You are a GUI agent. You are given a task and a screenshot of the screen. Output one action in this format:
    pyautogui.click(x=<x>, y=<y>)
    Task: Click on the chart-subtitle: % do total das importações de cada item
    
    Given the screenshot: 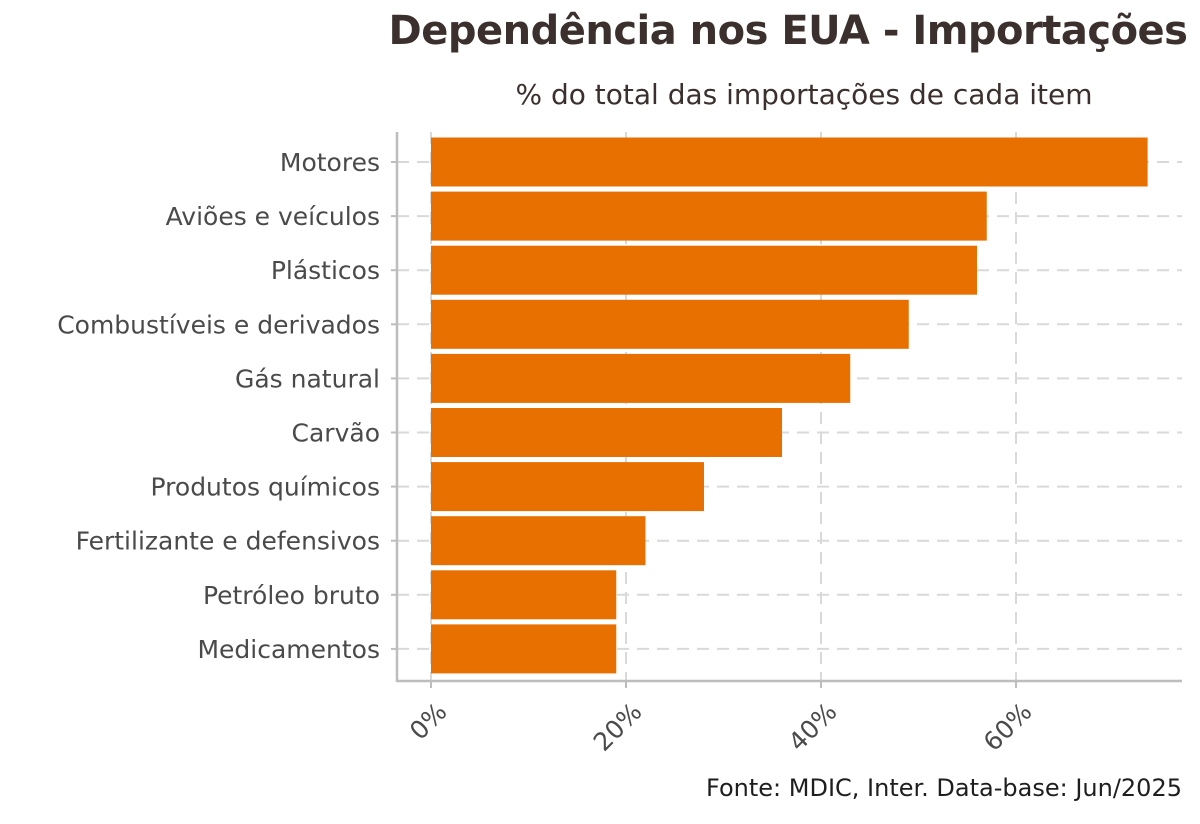 What is the action you would take?
    pyautogui.click(x=804, y=94)
    